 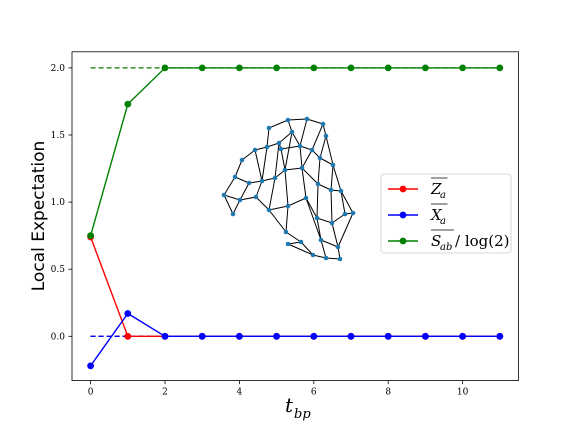 I want to click on legend-label-subscript-0: a, so click(x=443, y=195).